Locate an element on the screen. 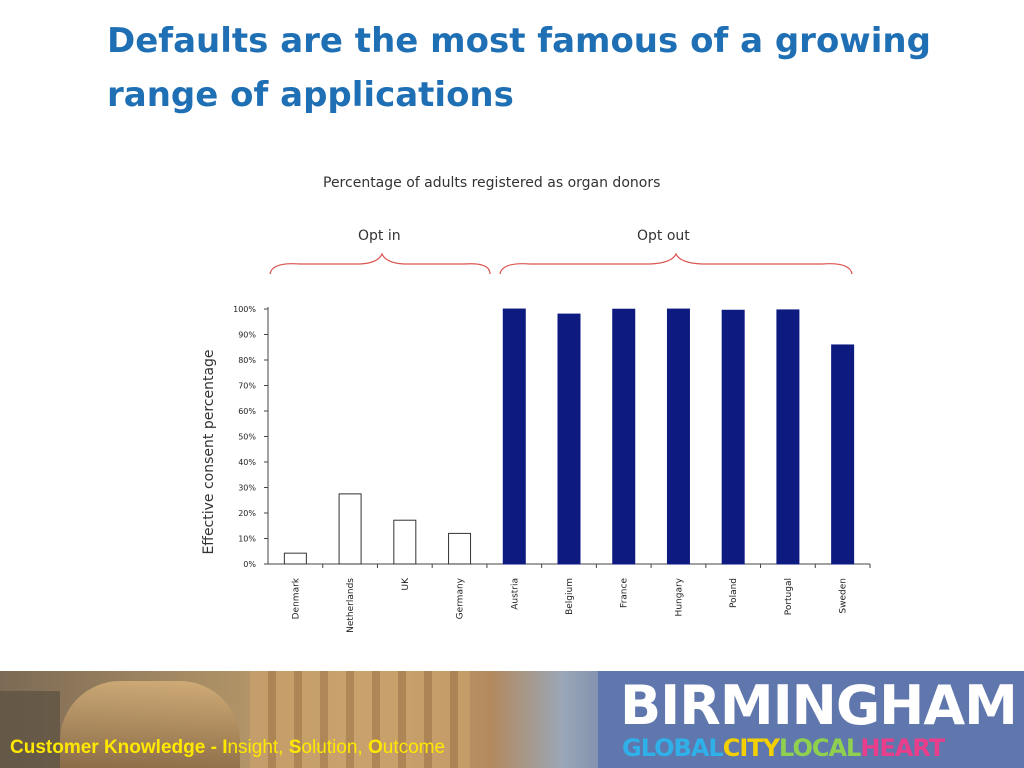 This screenshot has height=768, width=1024. opt-in-brace is located at coordinates (380, 263).